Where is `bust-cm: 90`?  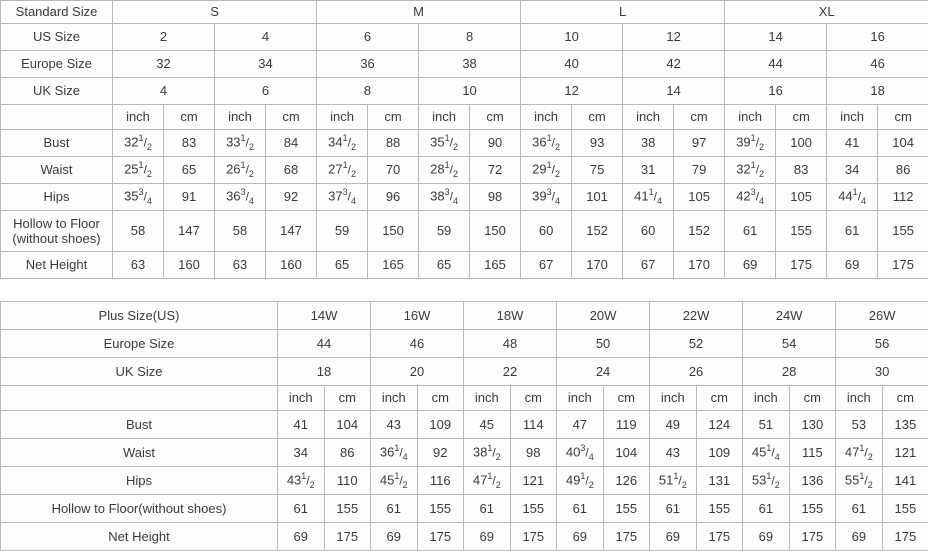 bust-cm: 90 is located at coordinates (495, 143).